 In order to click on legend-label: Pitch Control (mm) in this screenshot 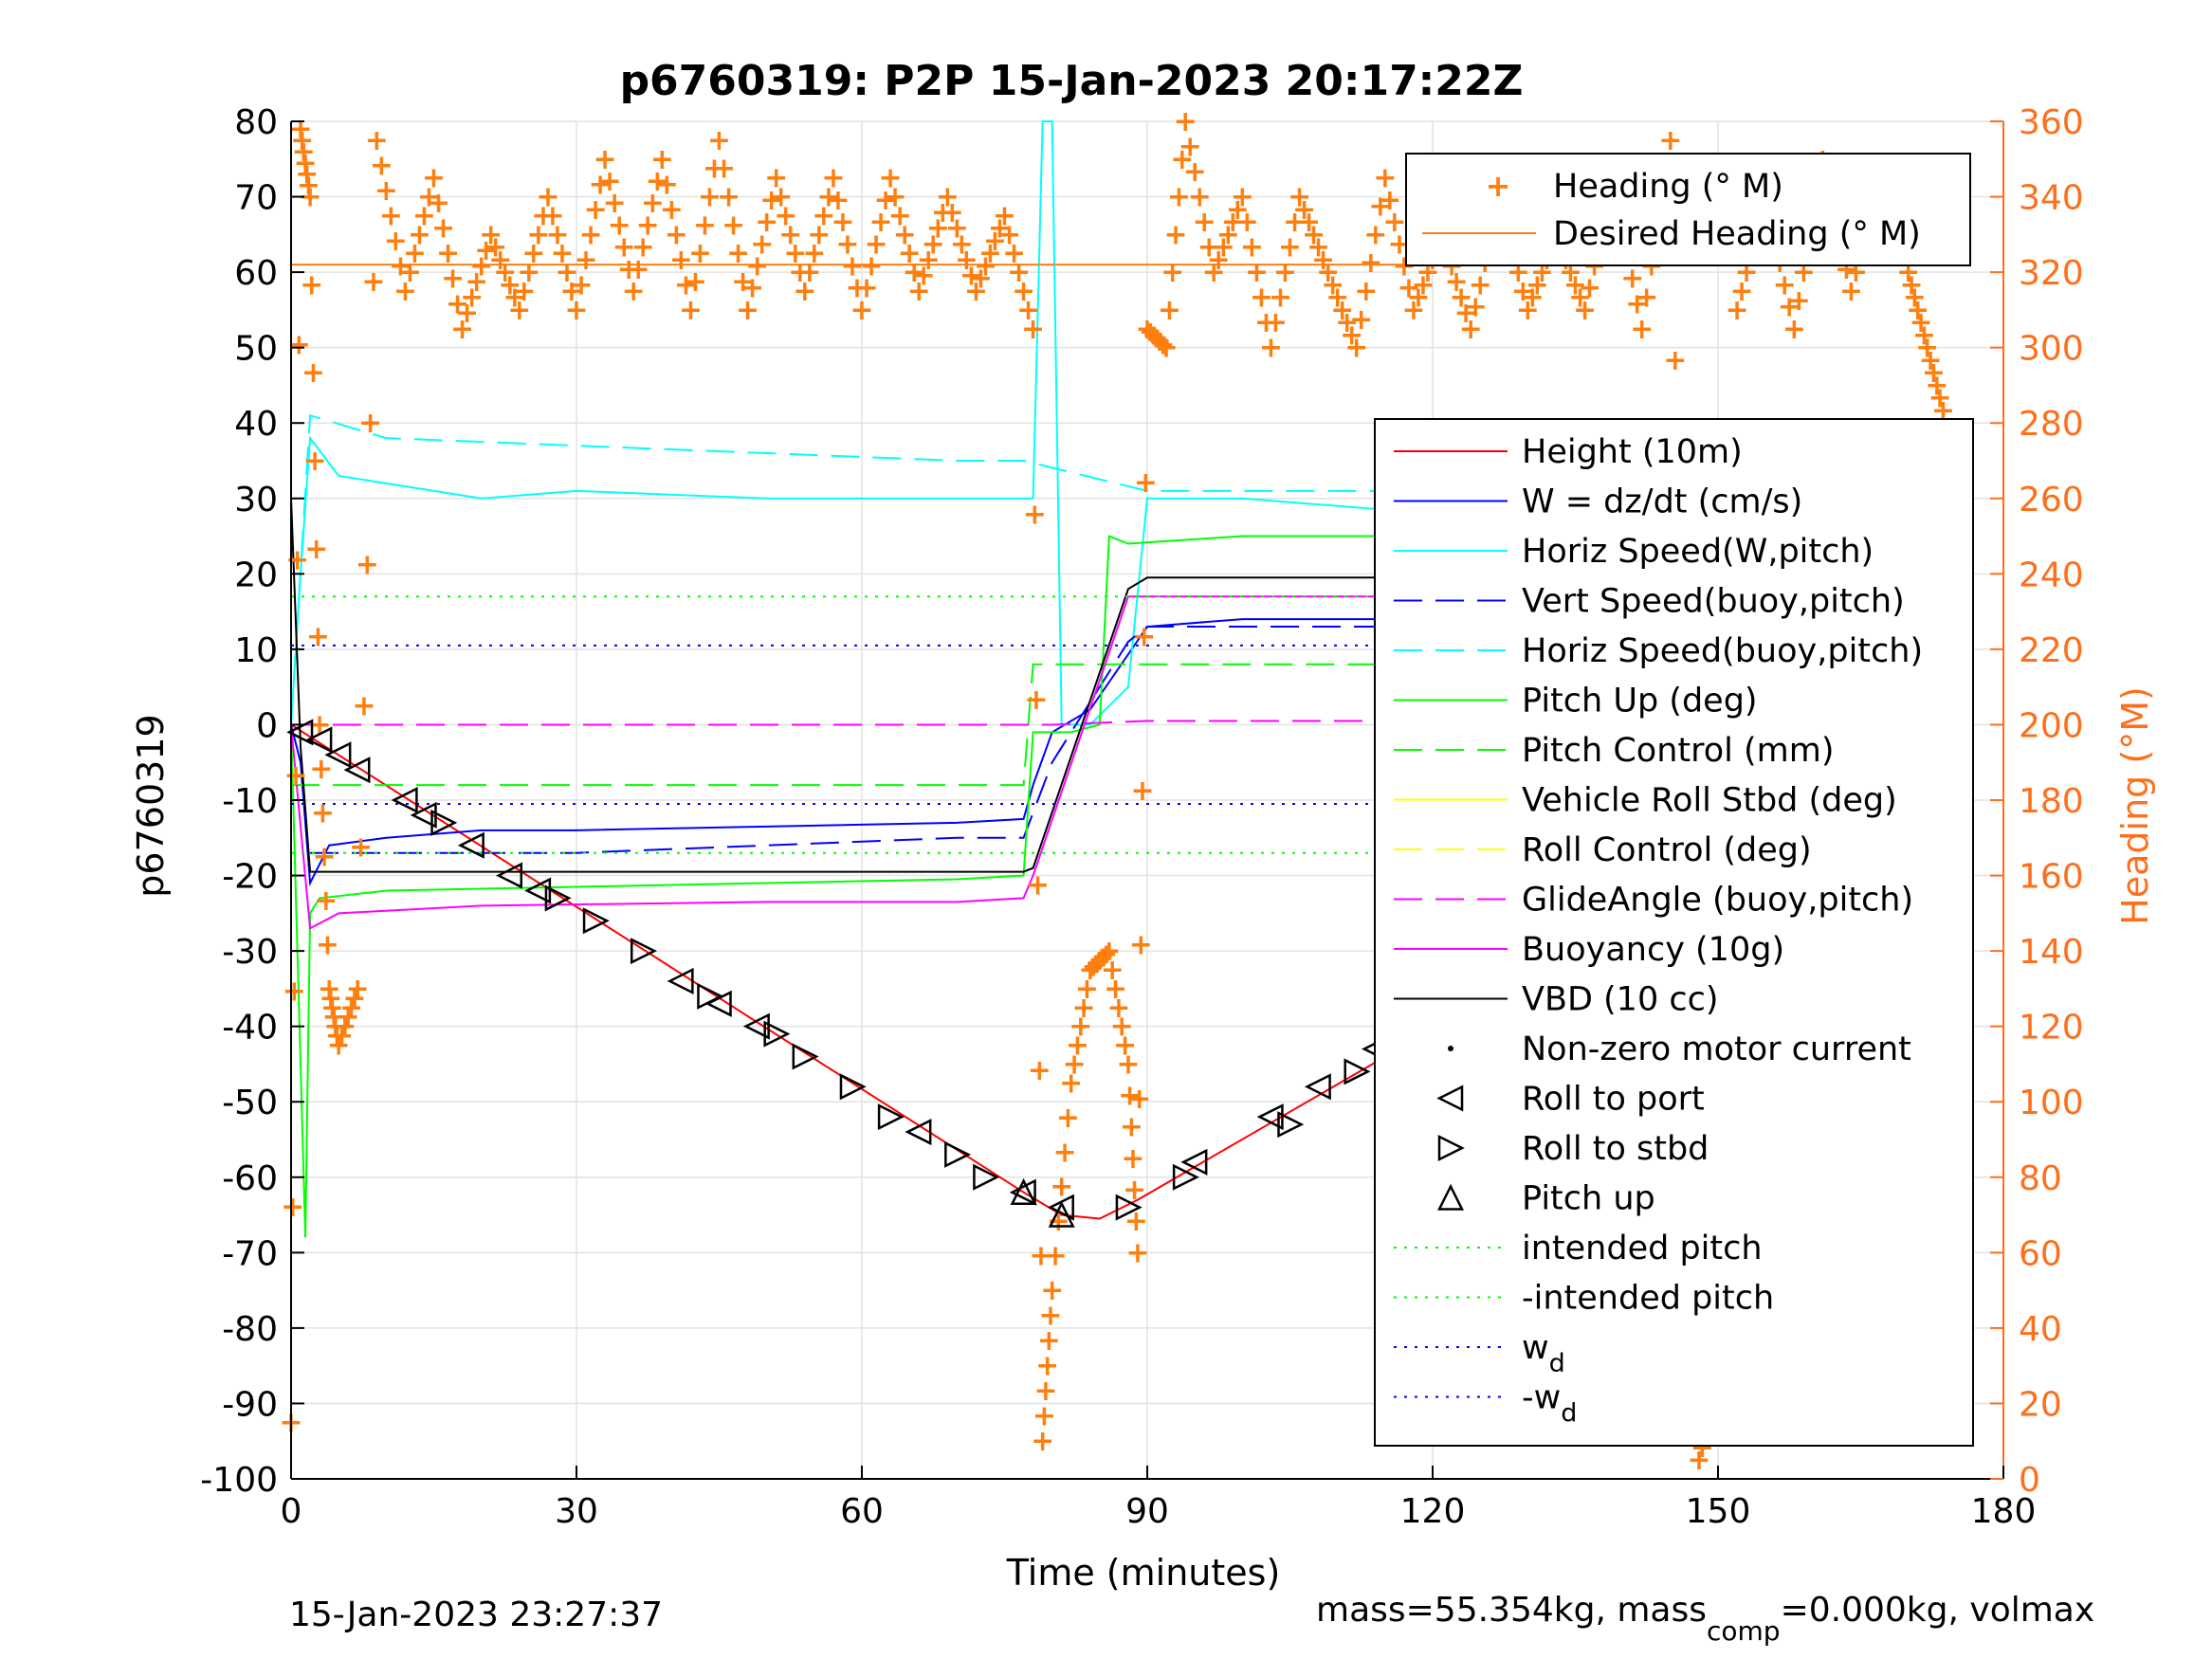, I will do `click(1678, 751)`.